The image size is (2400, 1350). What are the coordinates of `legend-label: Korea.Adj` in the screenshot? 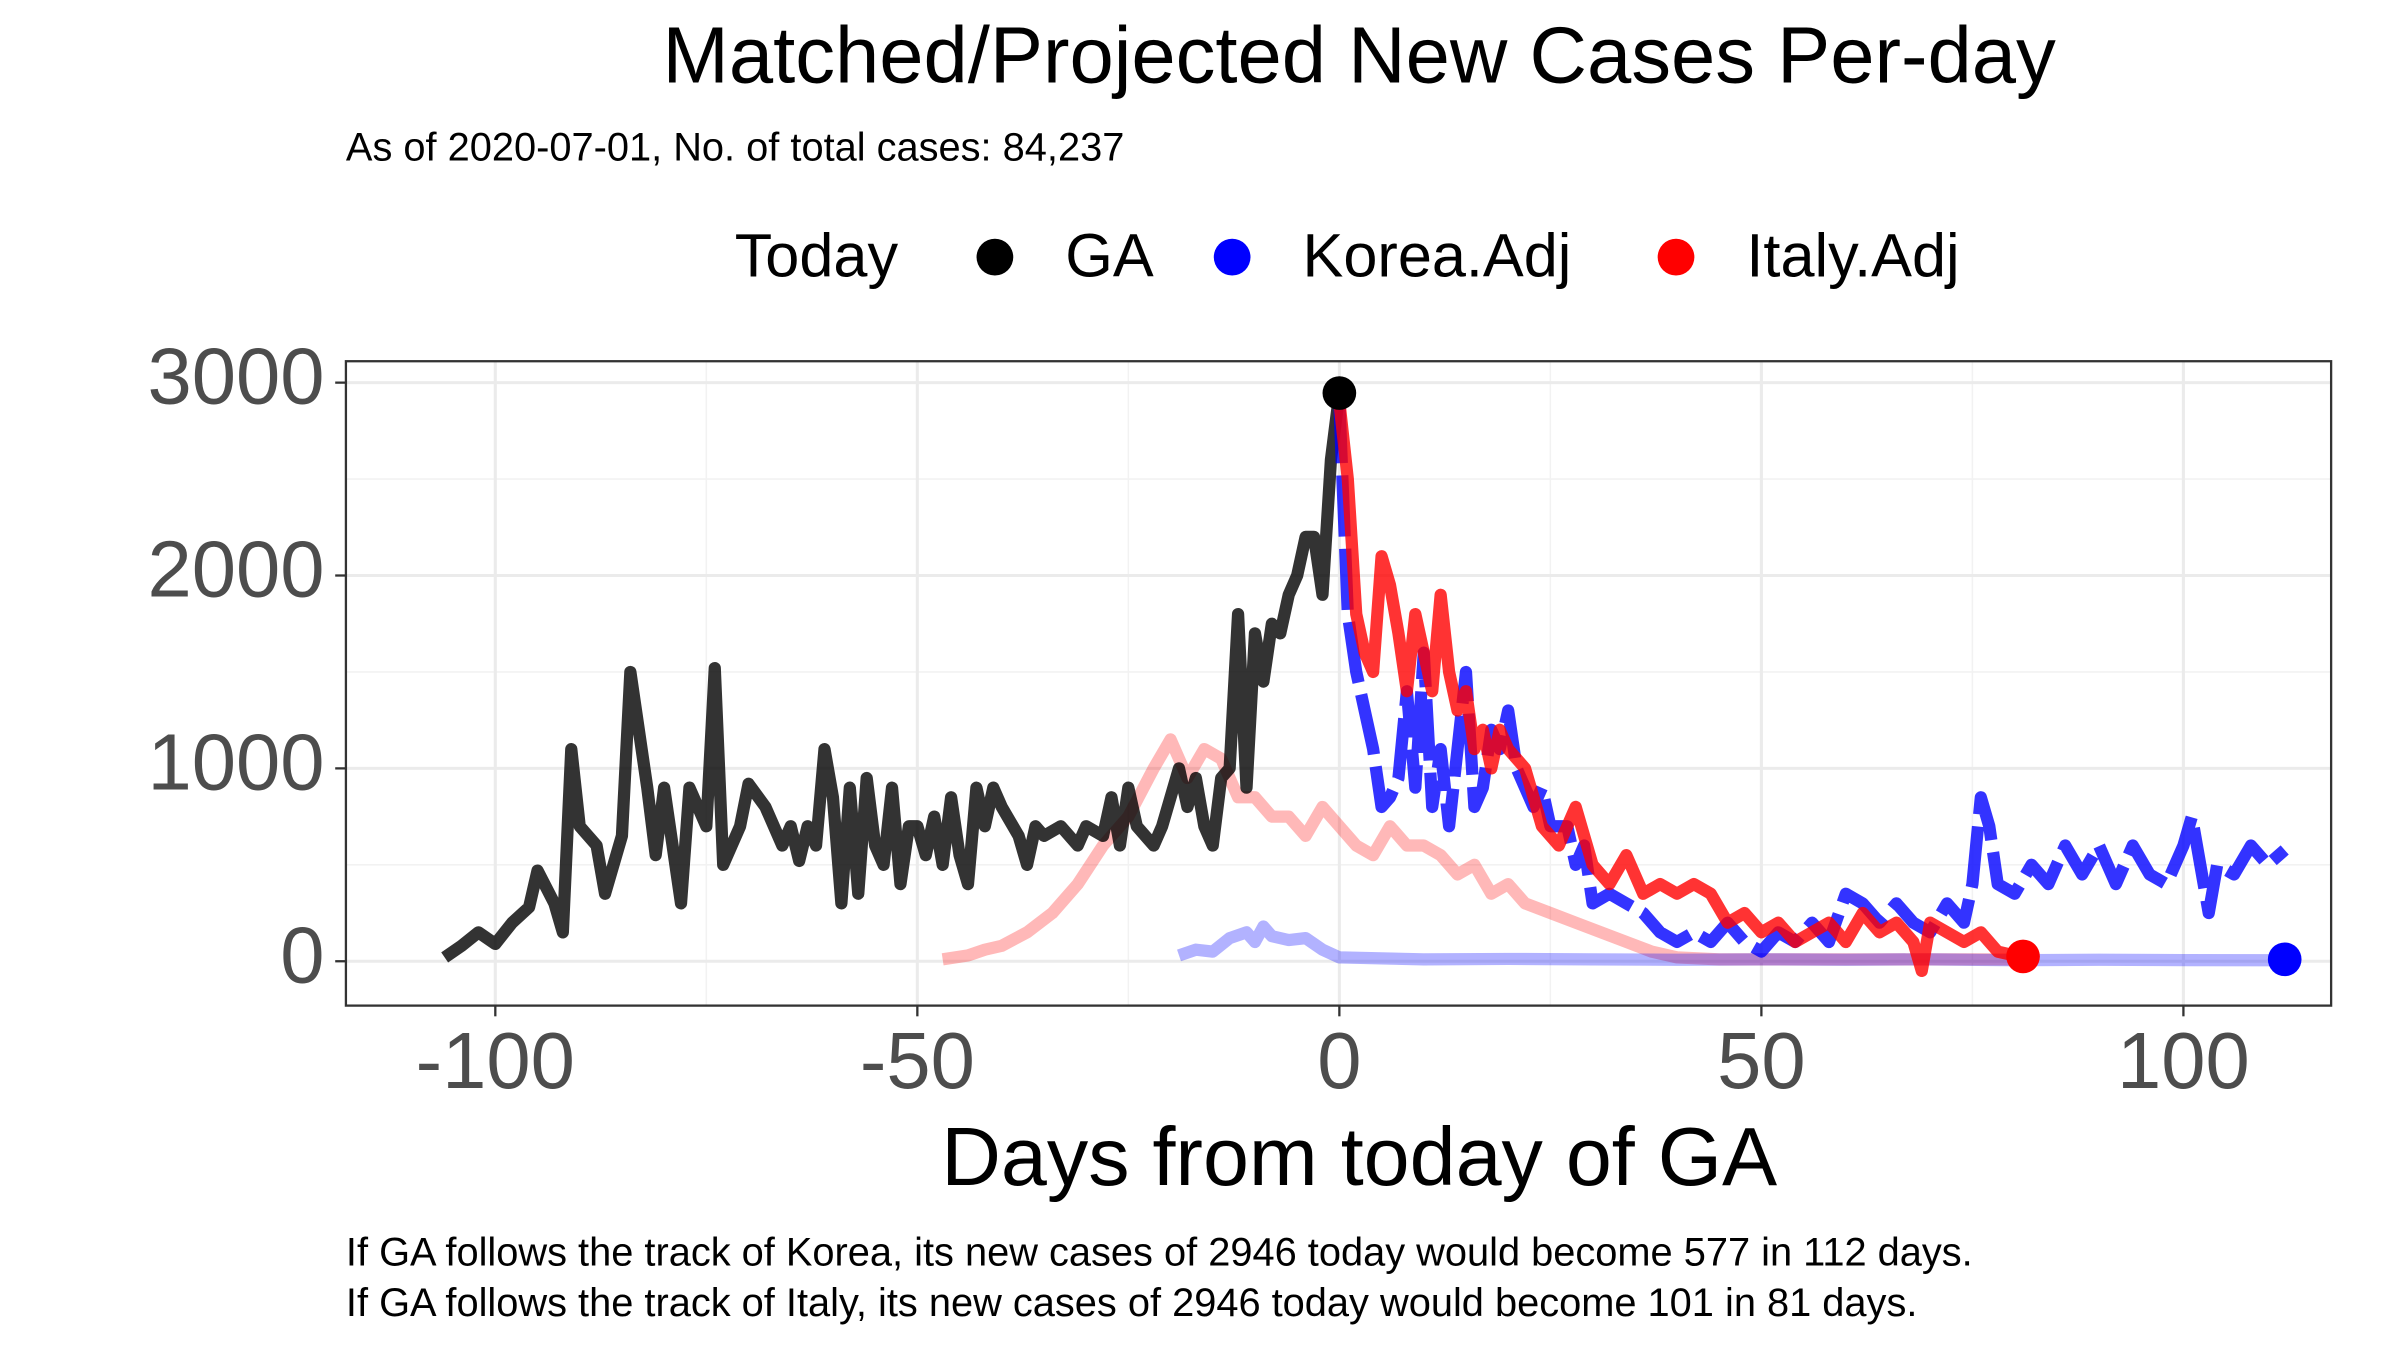 It's located at (1437, 255).